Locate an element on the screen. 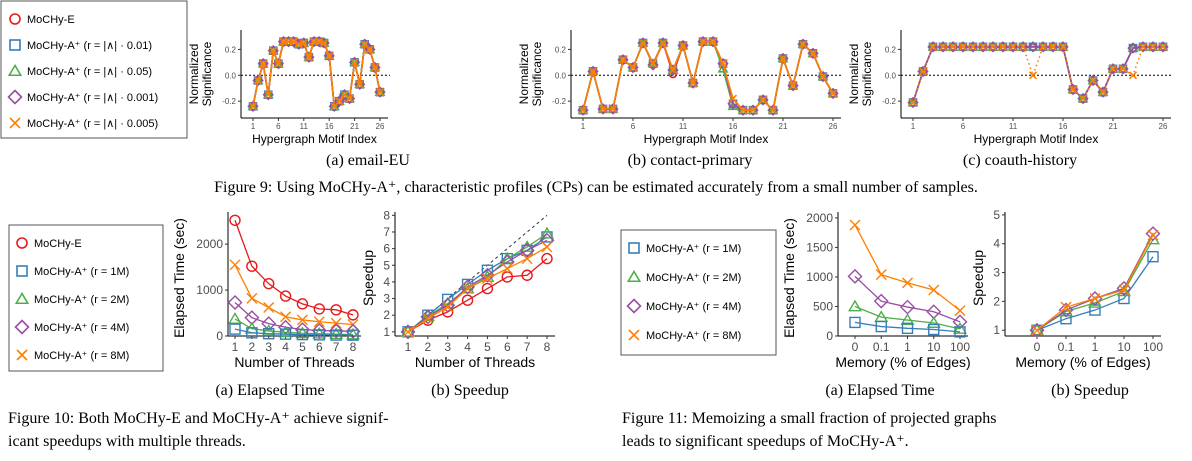  triangle-legend-icon is located at coordinates (22, 298).